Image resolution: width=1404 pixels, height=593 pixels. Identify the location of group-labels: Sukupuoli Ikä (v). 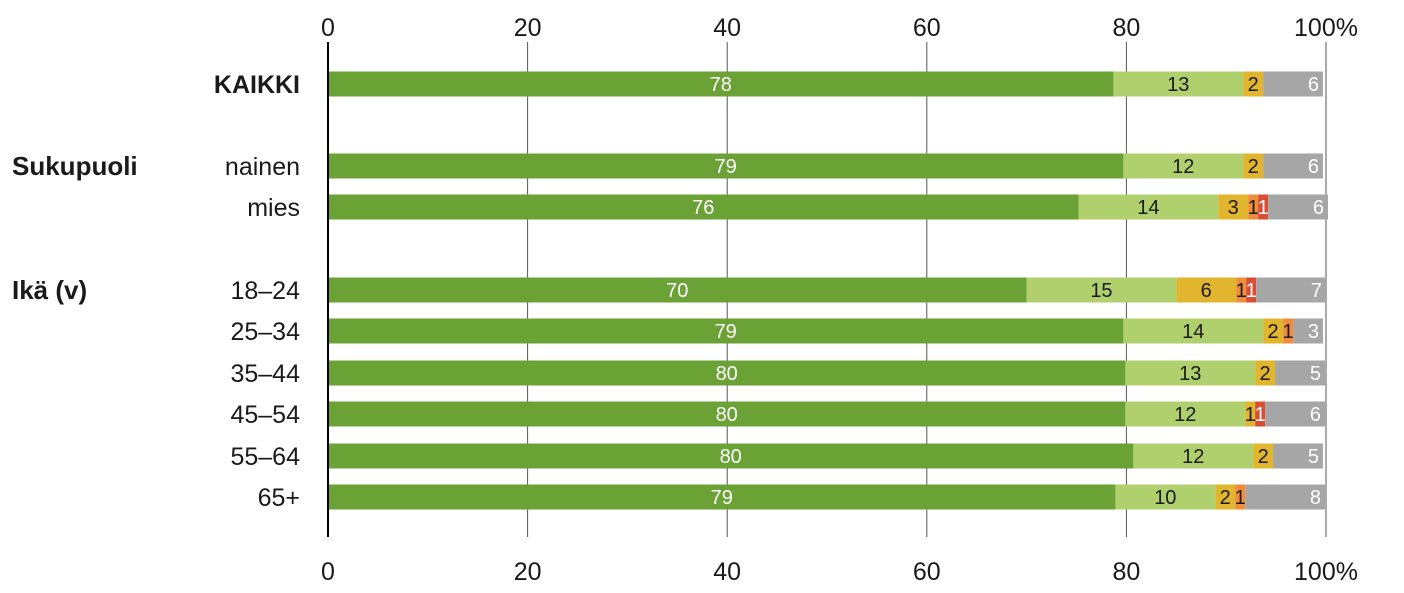
(75, 228).